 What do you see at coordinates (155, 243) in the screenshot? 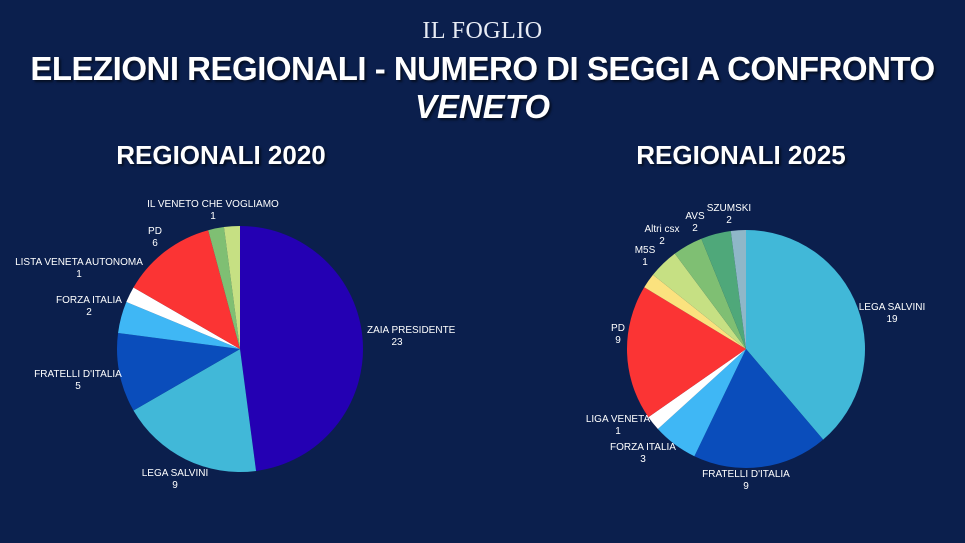
I see `slice-value: 6` at bounding box center [155, 243].